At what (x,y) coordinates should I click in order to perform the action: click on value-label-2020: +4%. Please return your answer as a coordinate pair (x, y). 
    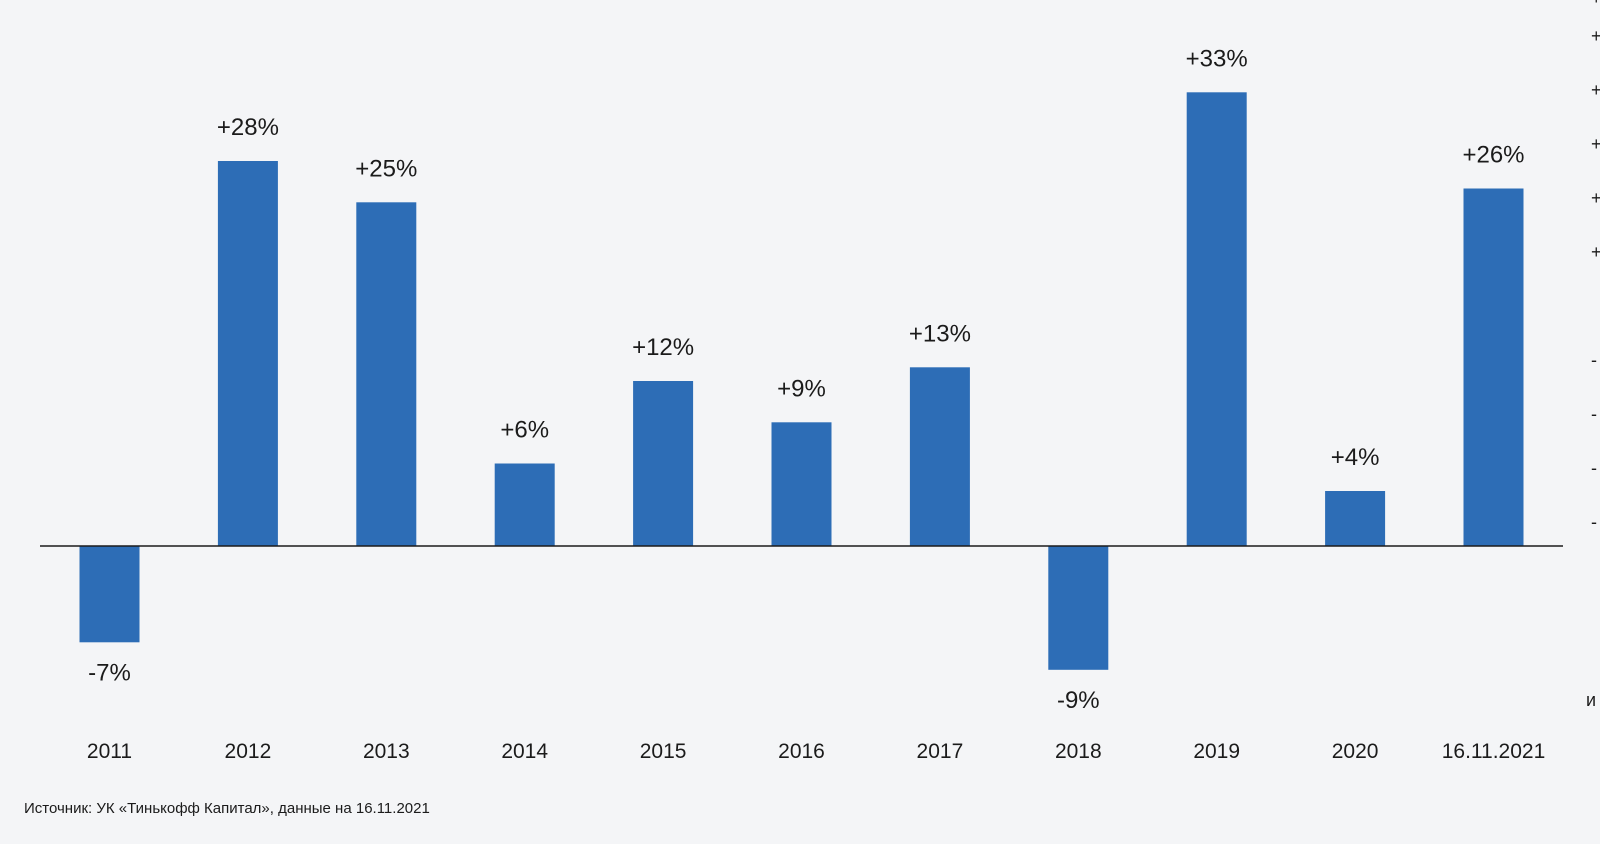
    Looking at the image, I should click on (1355, 457).